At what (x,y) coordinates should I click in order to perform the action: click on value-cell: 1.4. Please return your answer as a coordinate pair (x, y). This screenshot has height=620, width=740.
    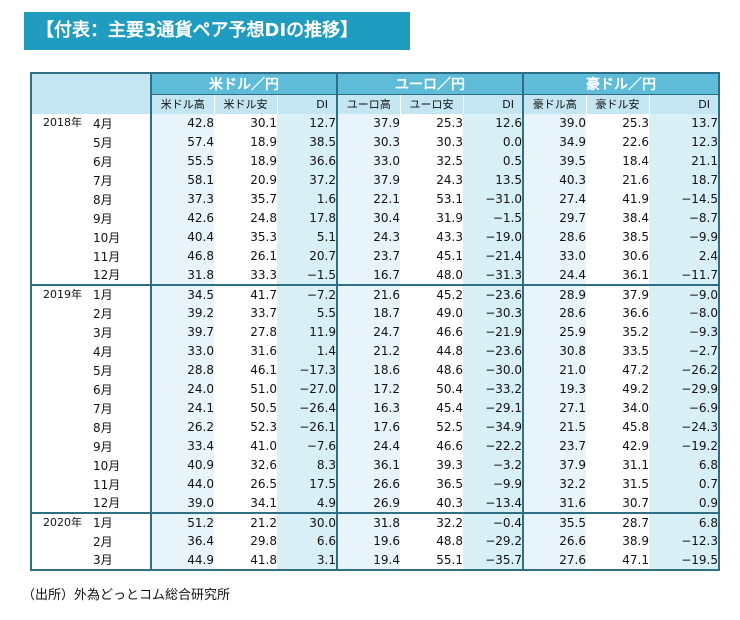
    Looking at the image, I should click on (307, 351).